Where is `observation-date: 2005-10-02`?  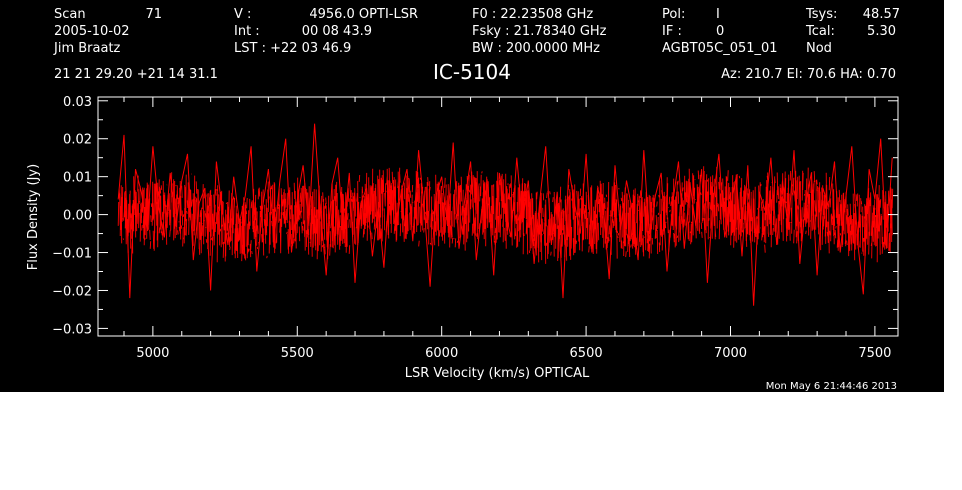 observation-date: 2005-10-02 is located at coordinates (92, 31).